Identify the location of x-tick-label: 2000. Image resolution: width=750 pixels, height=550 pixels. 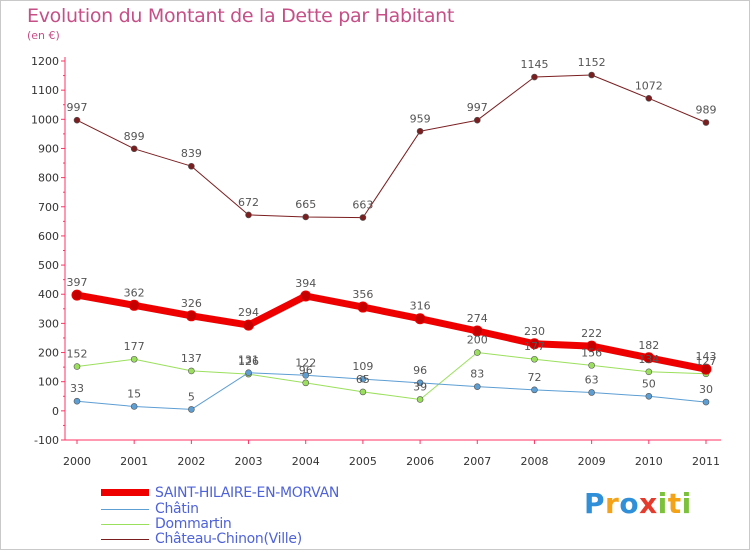
(77, 461).